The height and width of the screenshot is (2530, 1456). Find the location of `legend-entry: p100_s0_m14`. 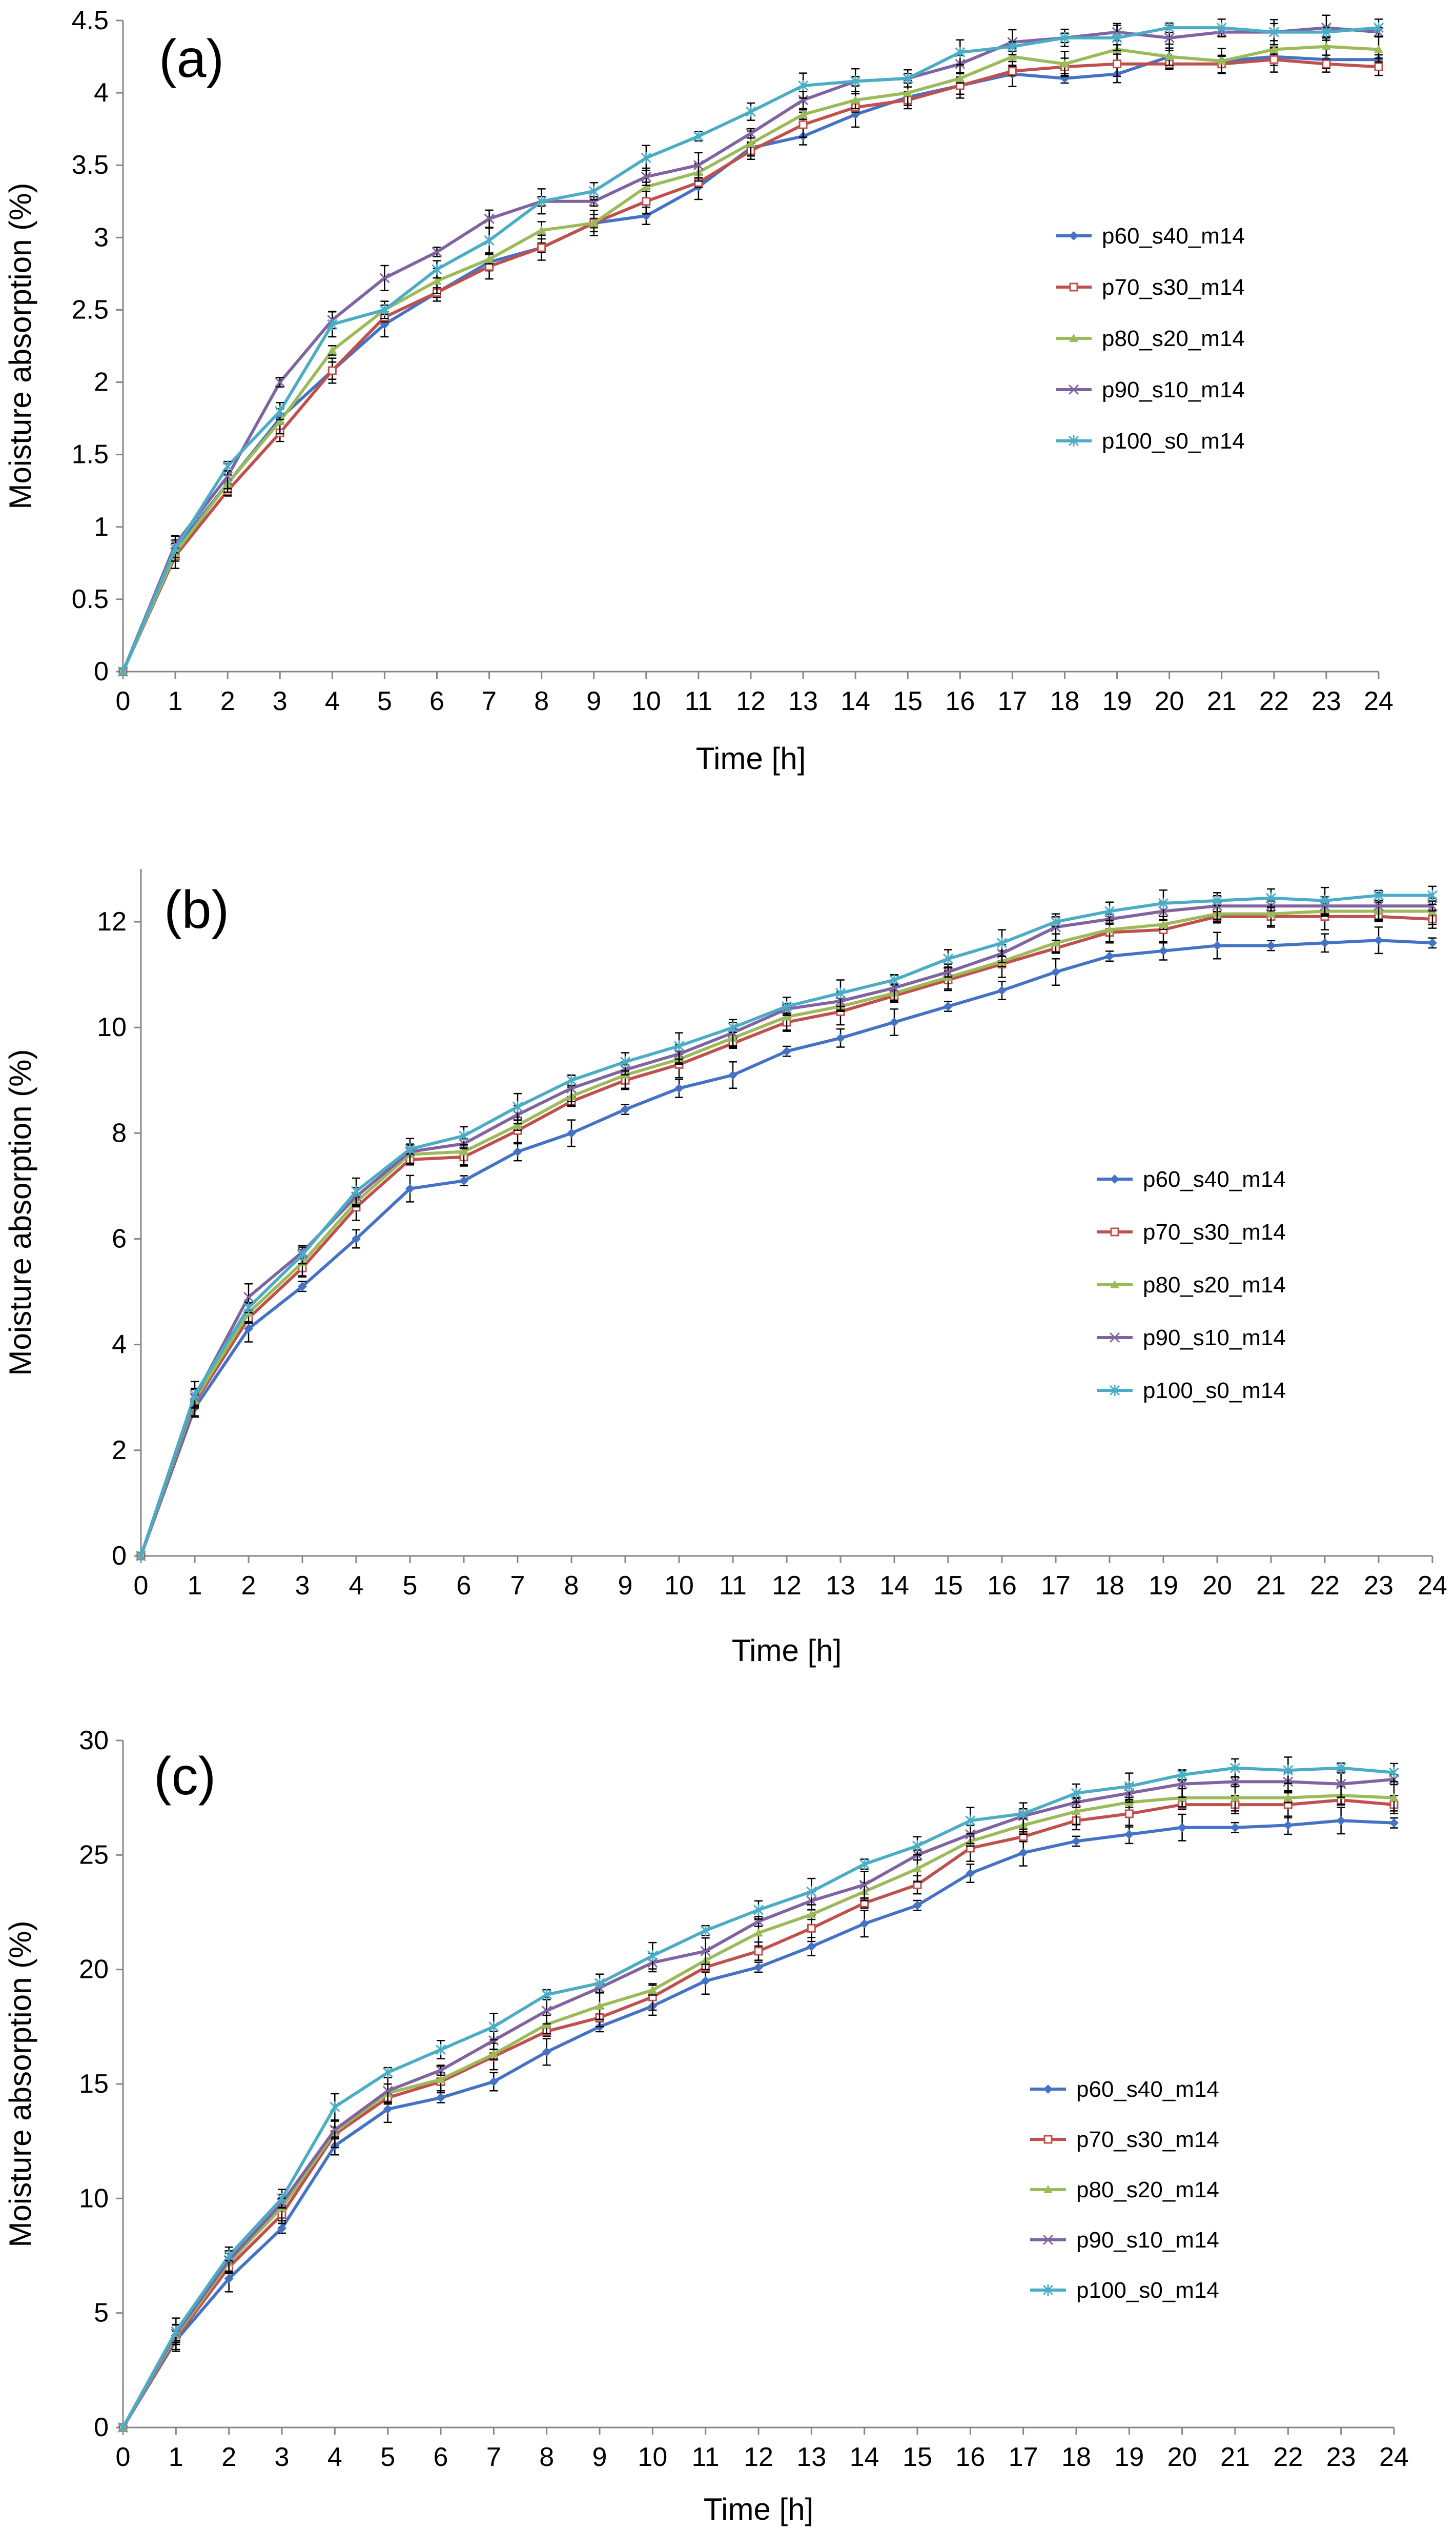

legend-entry: p100_s0_m14 is located at coordinates (1124, 2290).